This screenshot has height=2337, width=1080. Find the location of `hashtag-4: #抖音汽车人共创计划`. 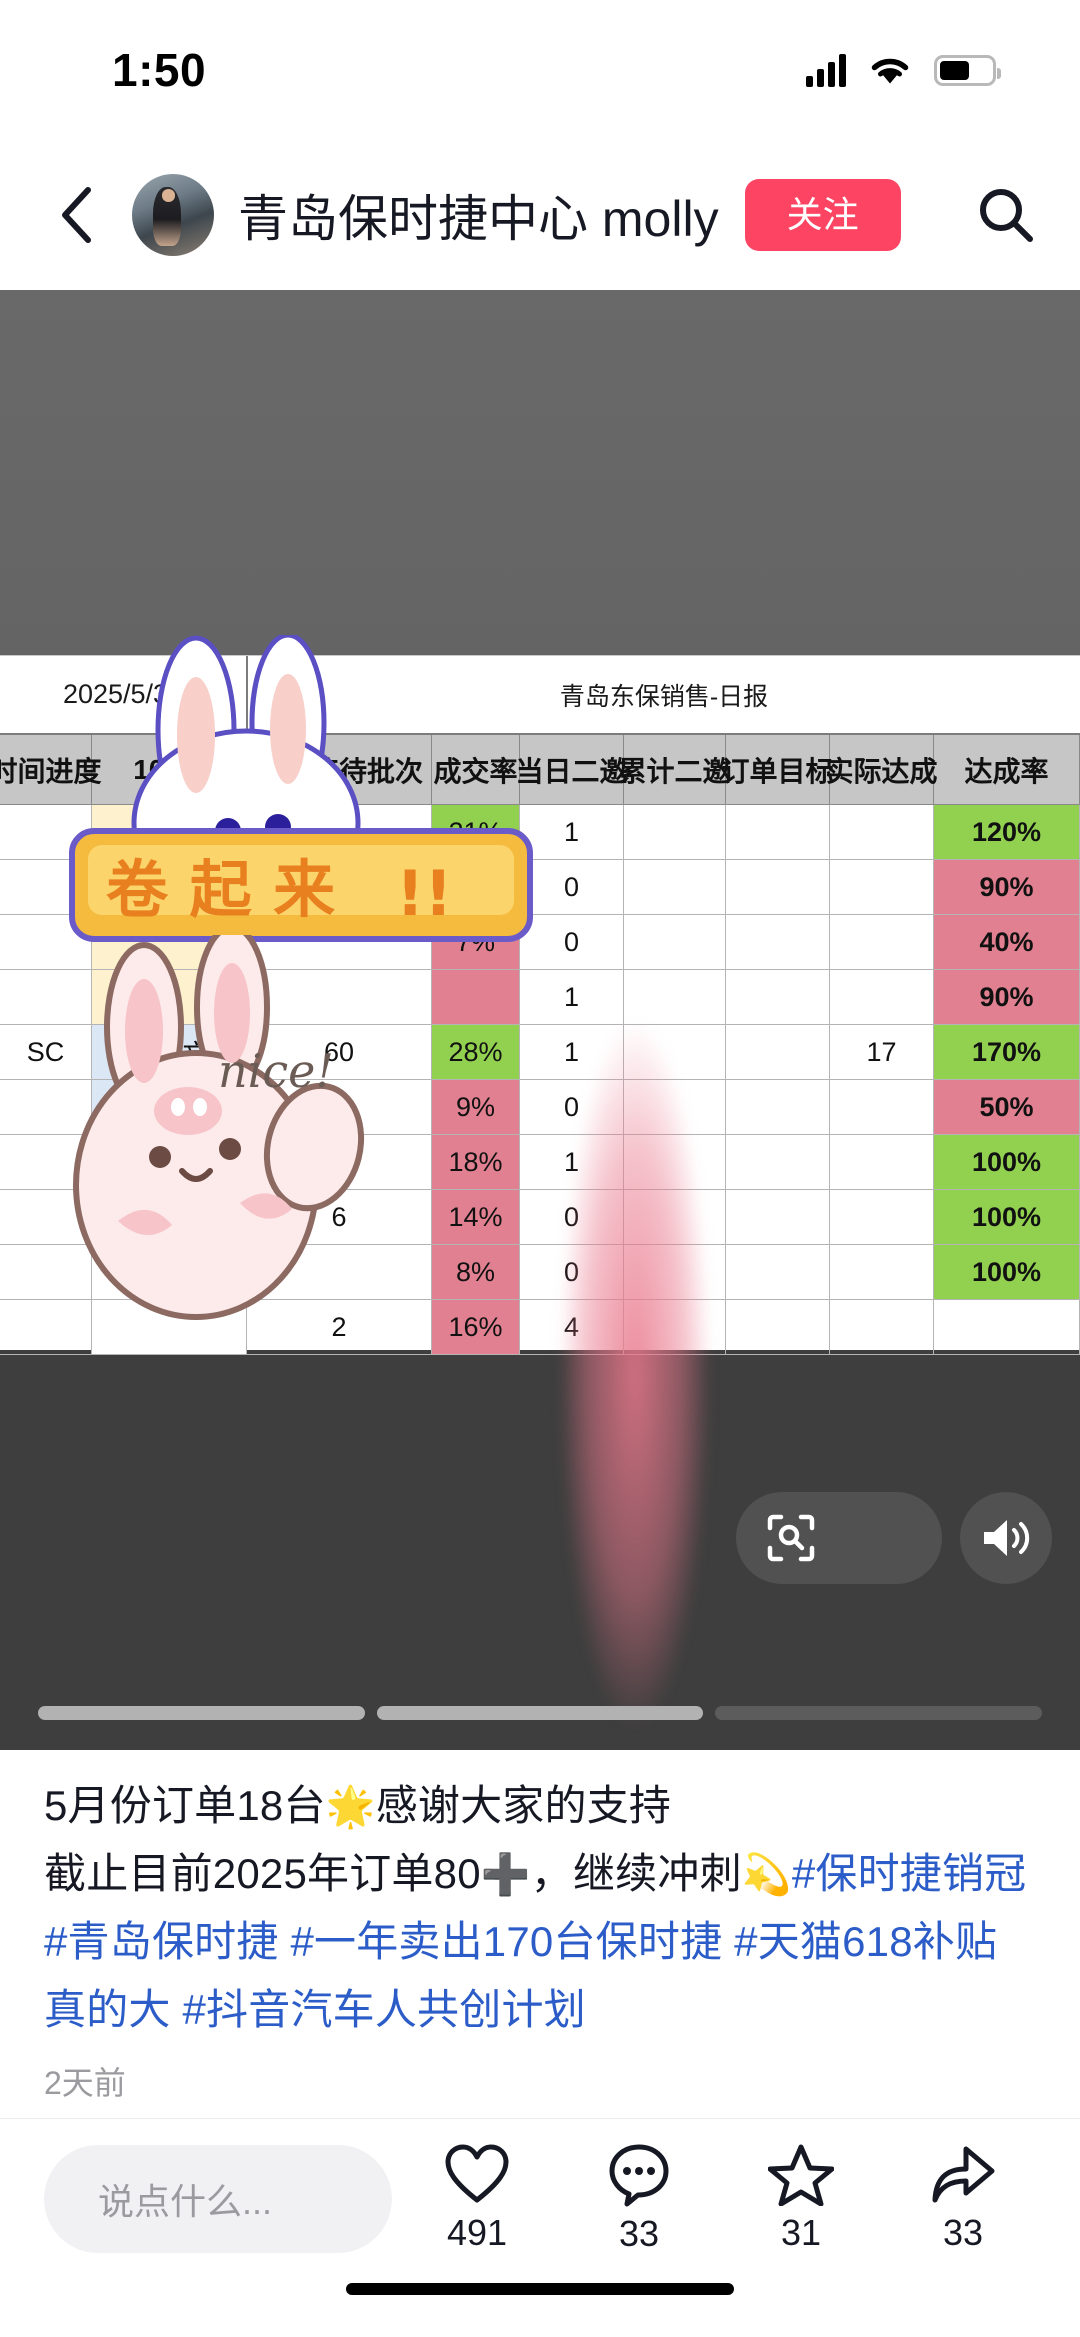

hashtag-4: #抖音汽车人共创计划 is located at coordinates (384, 2010).